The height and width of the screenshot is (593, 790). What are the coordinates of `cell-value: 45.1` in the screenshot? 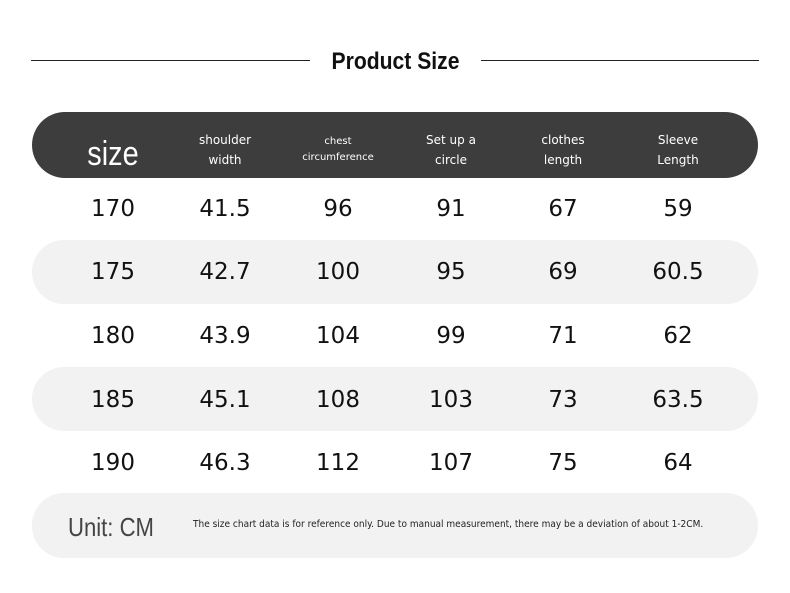 It's located at (225, 400).